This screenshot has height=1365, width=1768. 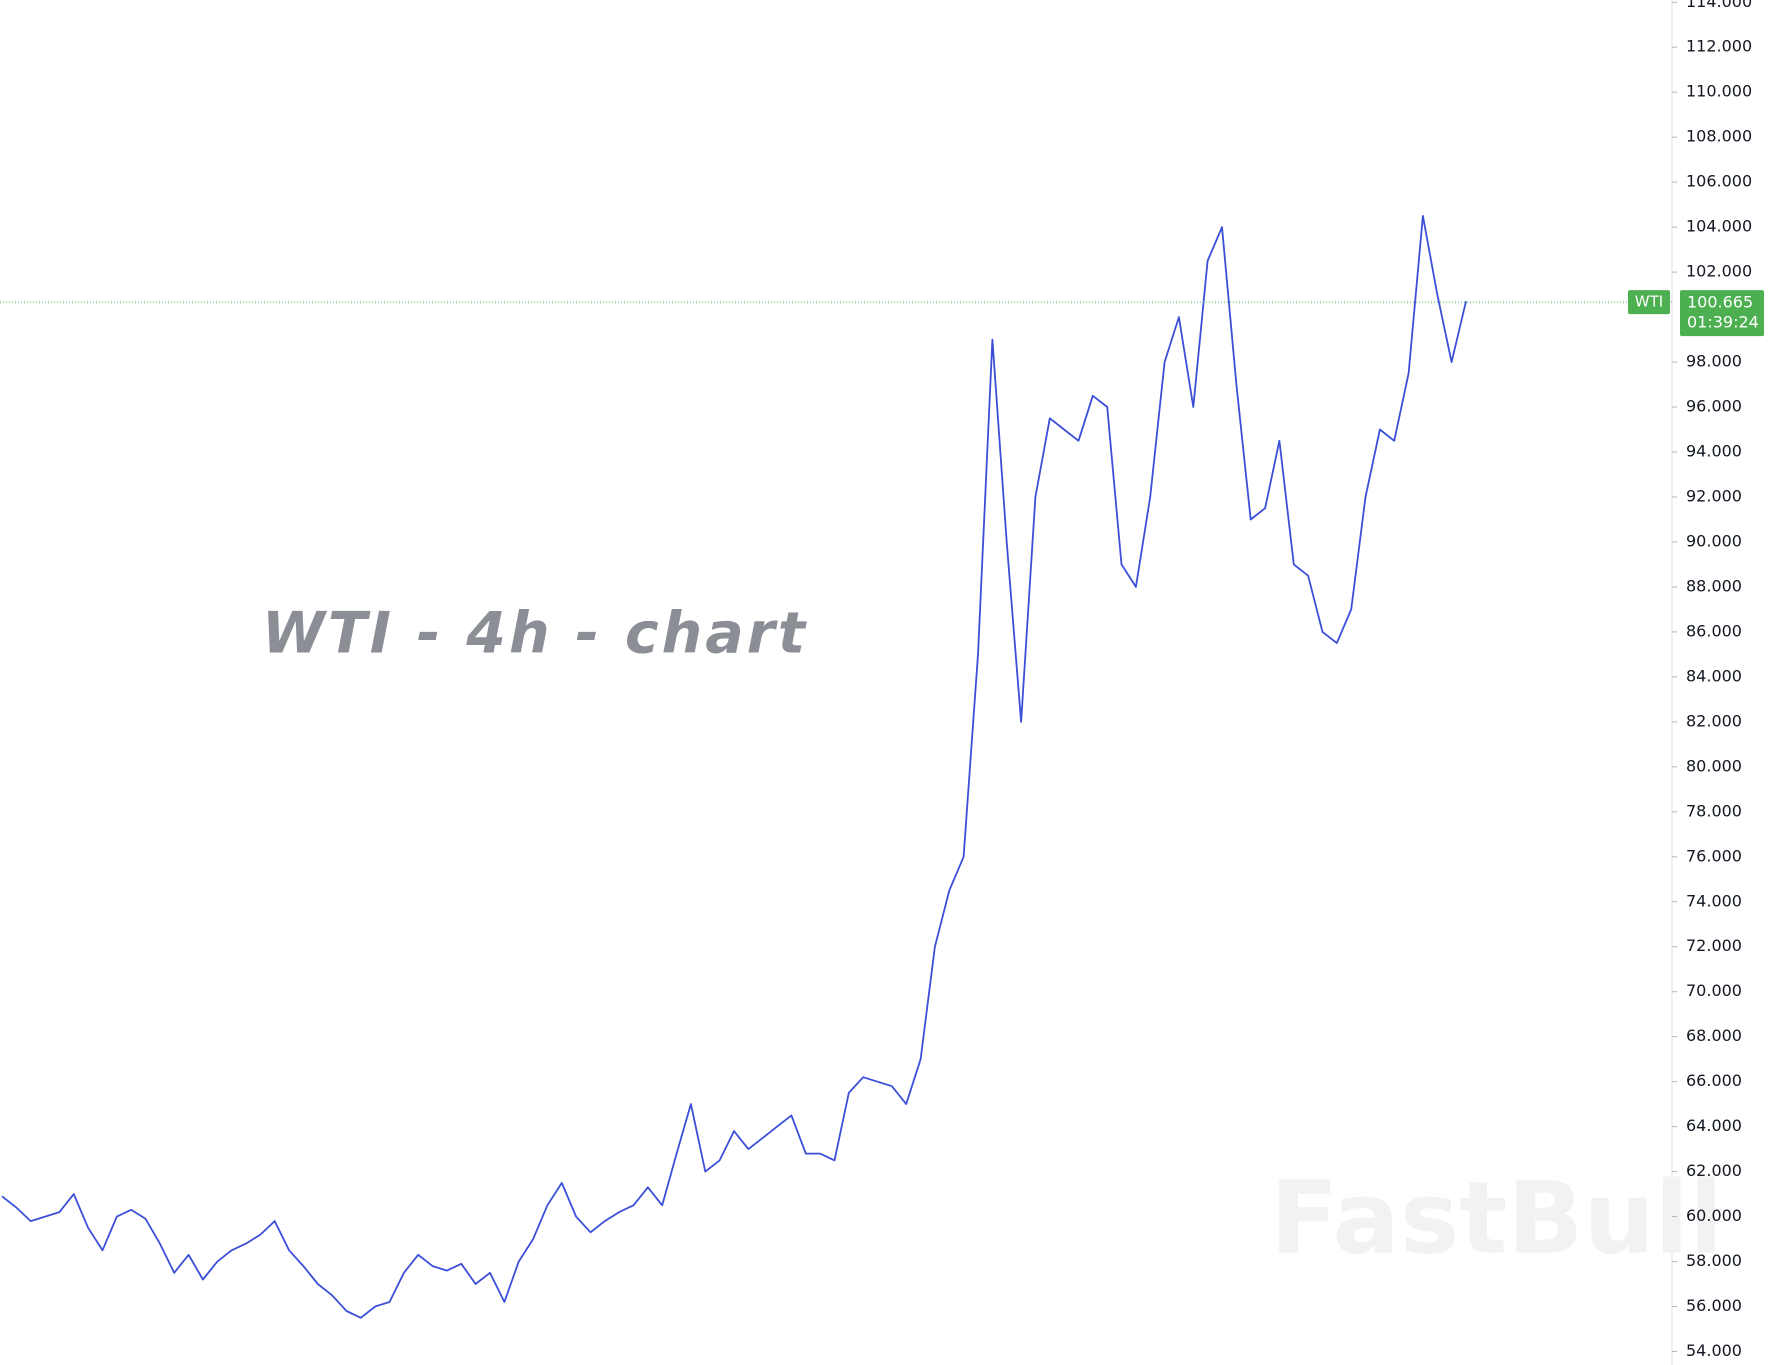 What do you see at coordinates (1714, 1350) in the screenshot?
I see `y-tick-label: 54.000` at bounding box center [1714, 1350].